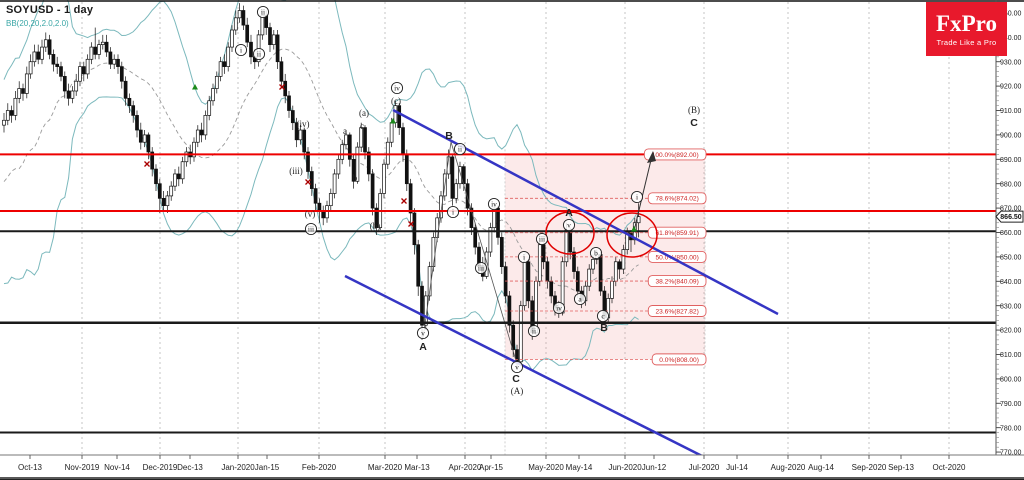 The width and height of the screenshot is (1024, 480). Describe the element at coordinates (30, 467) in the screenshot. I see `svg-text: Oct-13` at that location.